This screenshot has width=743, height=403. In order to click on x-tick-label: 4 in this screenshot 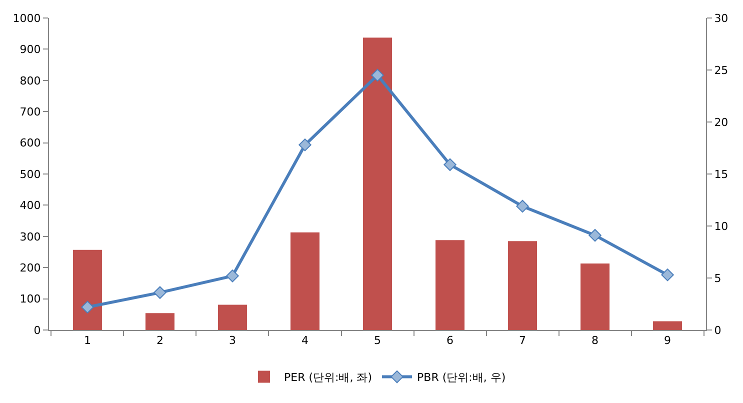, I will do `click(304, 341)`.